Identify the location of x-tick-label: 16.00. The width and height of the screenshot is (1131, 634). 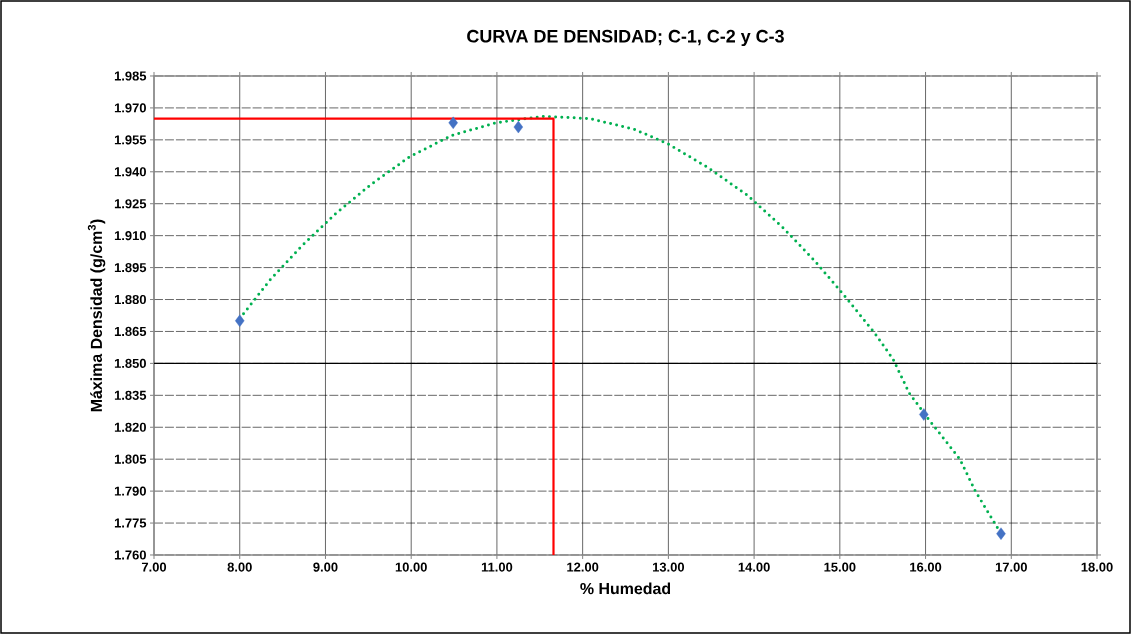
(926, 567).